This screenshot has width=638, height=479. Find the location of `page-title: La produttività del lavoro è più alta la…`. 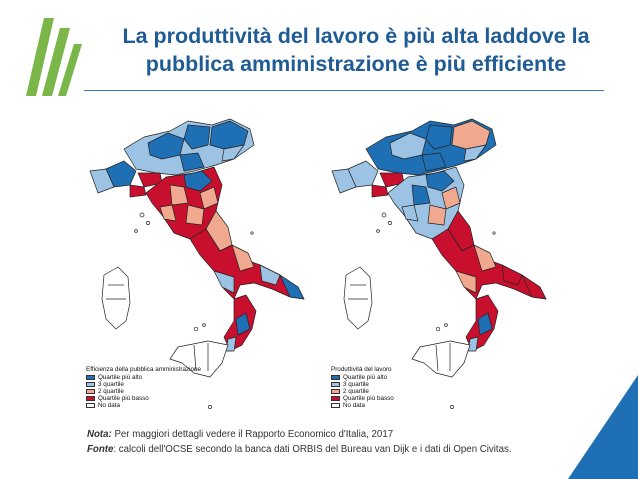

page-title: La produttività del lavoro è più alta la… is located at coordinates (356, 50).